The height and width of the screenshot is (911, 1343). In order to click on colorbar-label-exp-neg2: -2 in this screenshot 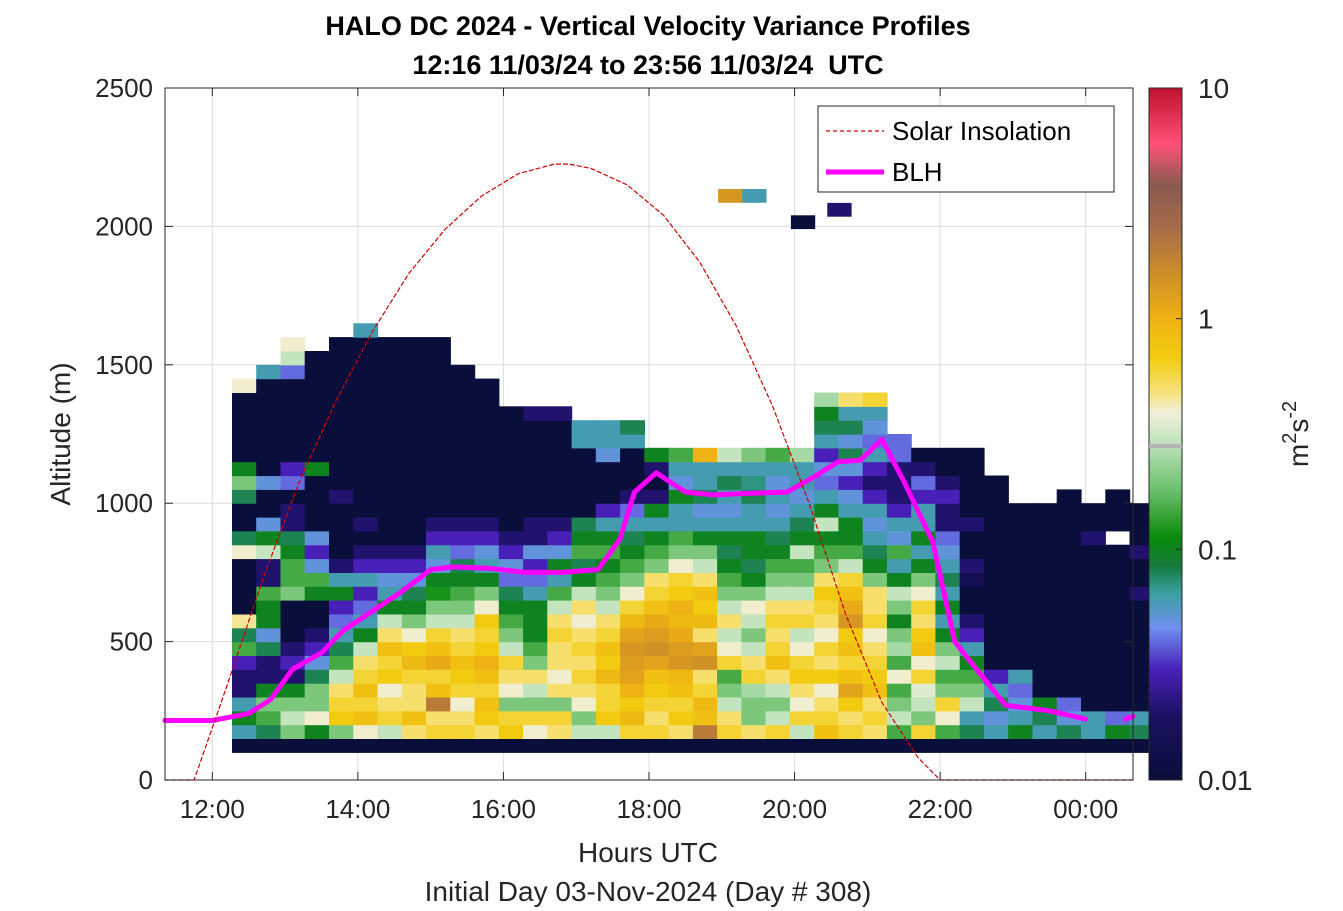, I will do `click(1290, 410)`.